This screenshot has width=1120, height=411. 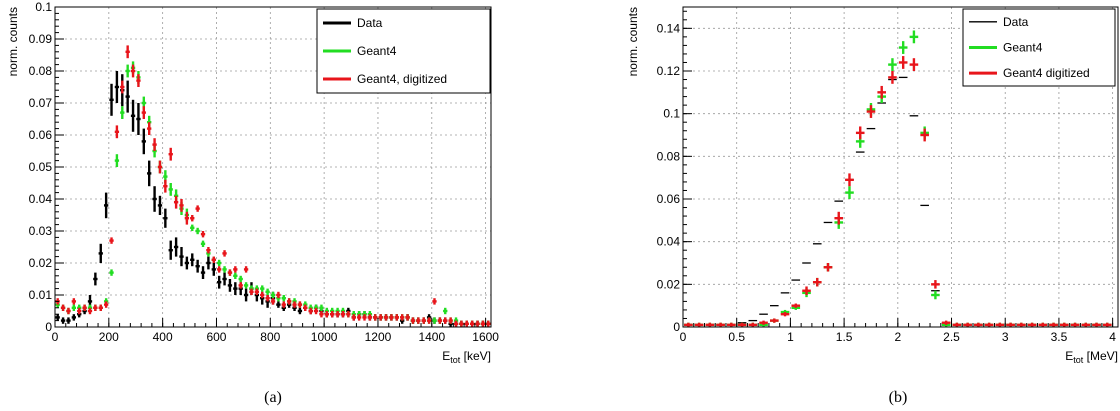 I want to click on y-tick-label: 0.09, so click(x=41, y=39).